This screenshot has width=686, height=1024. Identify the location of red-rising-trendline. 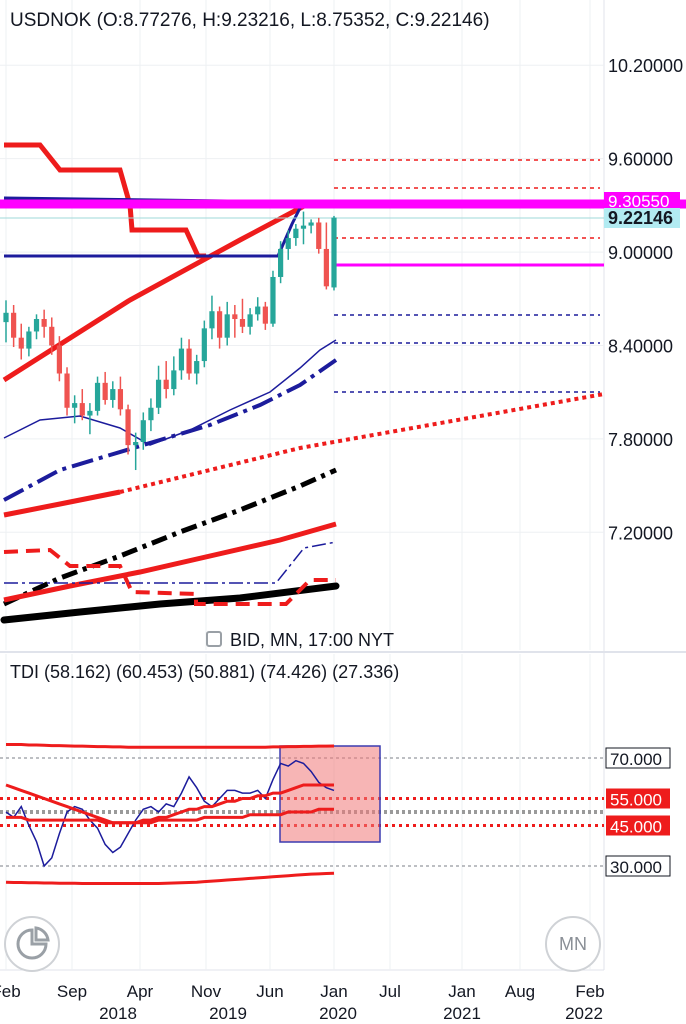
(154, 293).